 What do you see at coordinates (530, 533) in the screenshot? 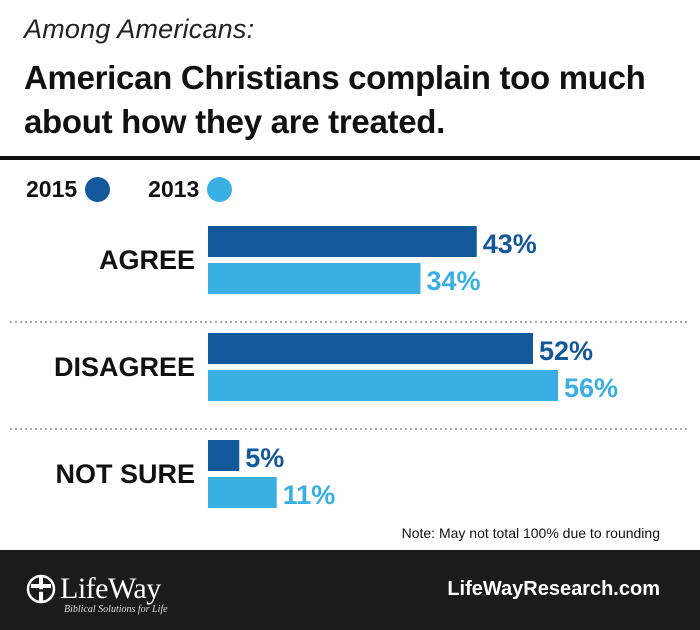
I see `rounding-note: Note: May not total 100% due to rounding` at bounding box center [530, 533].